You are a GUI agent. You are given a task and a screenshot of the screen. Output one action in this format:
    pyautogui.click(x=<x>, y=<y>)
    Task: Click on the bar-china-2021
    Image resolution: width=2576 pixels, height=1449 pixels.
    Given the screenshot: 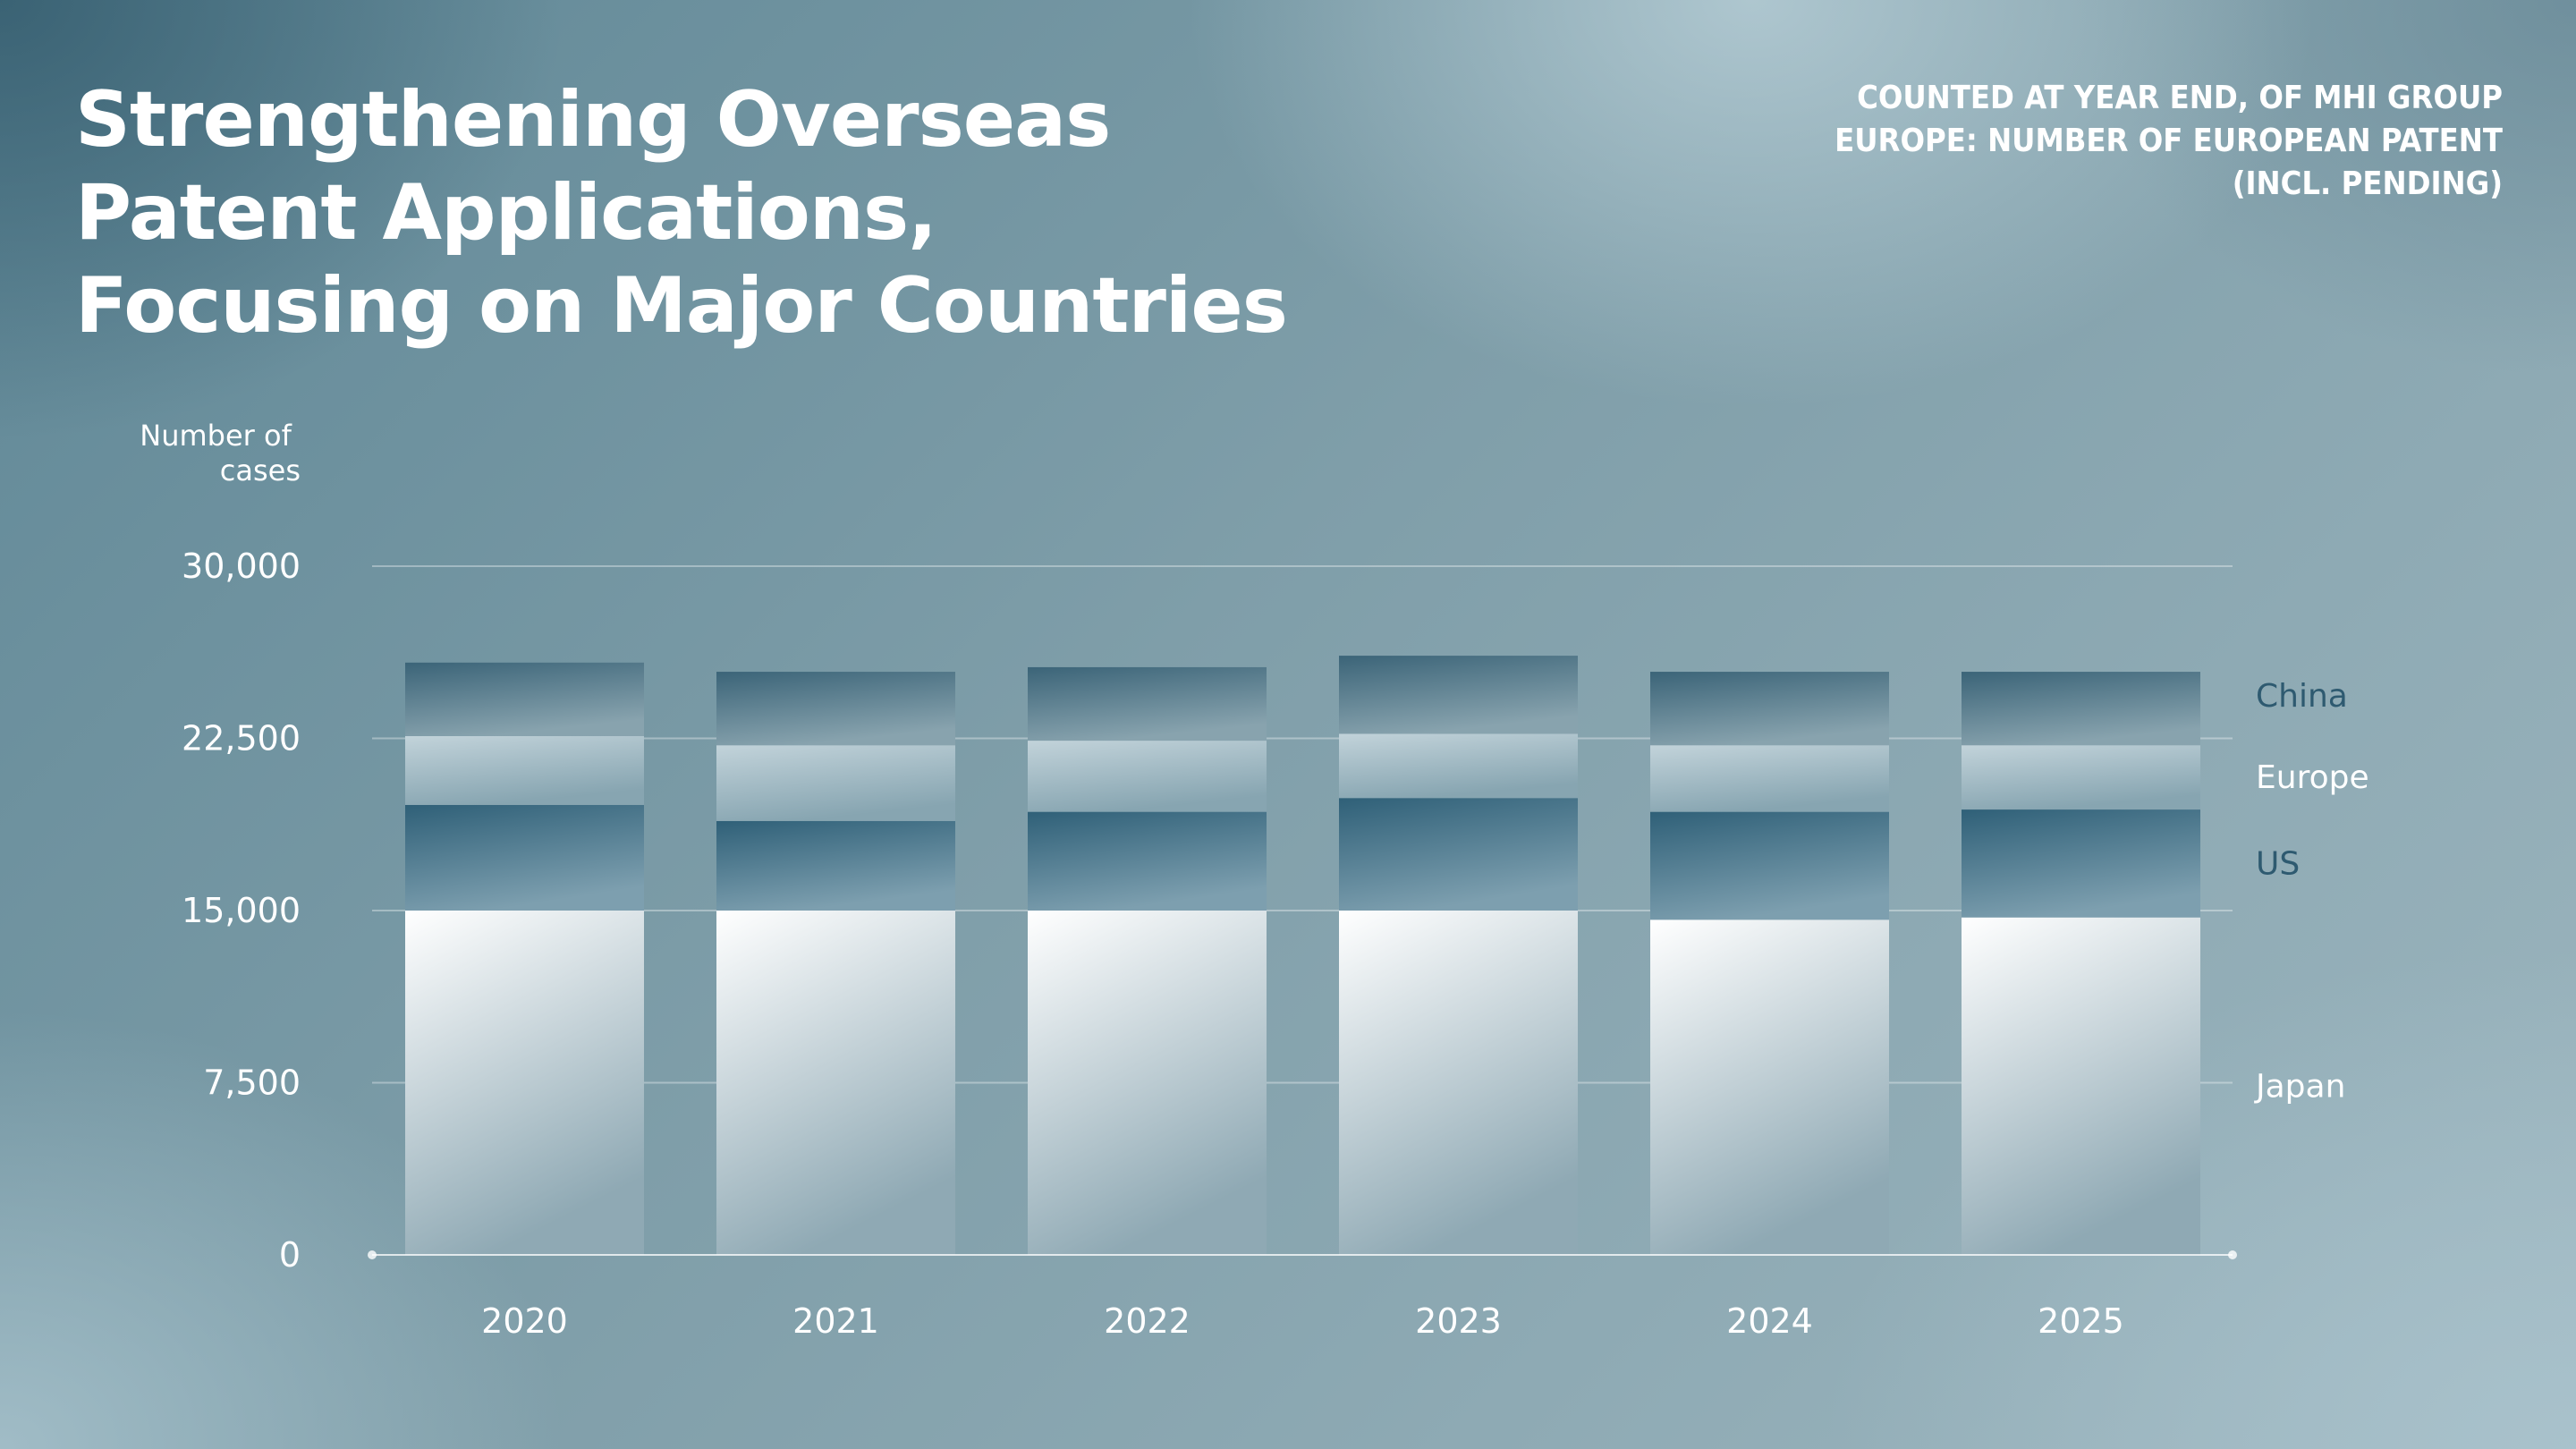 What is the action you would take?
    pyautogui.click(x=835, y=709)
    